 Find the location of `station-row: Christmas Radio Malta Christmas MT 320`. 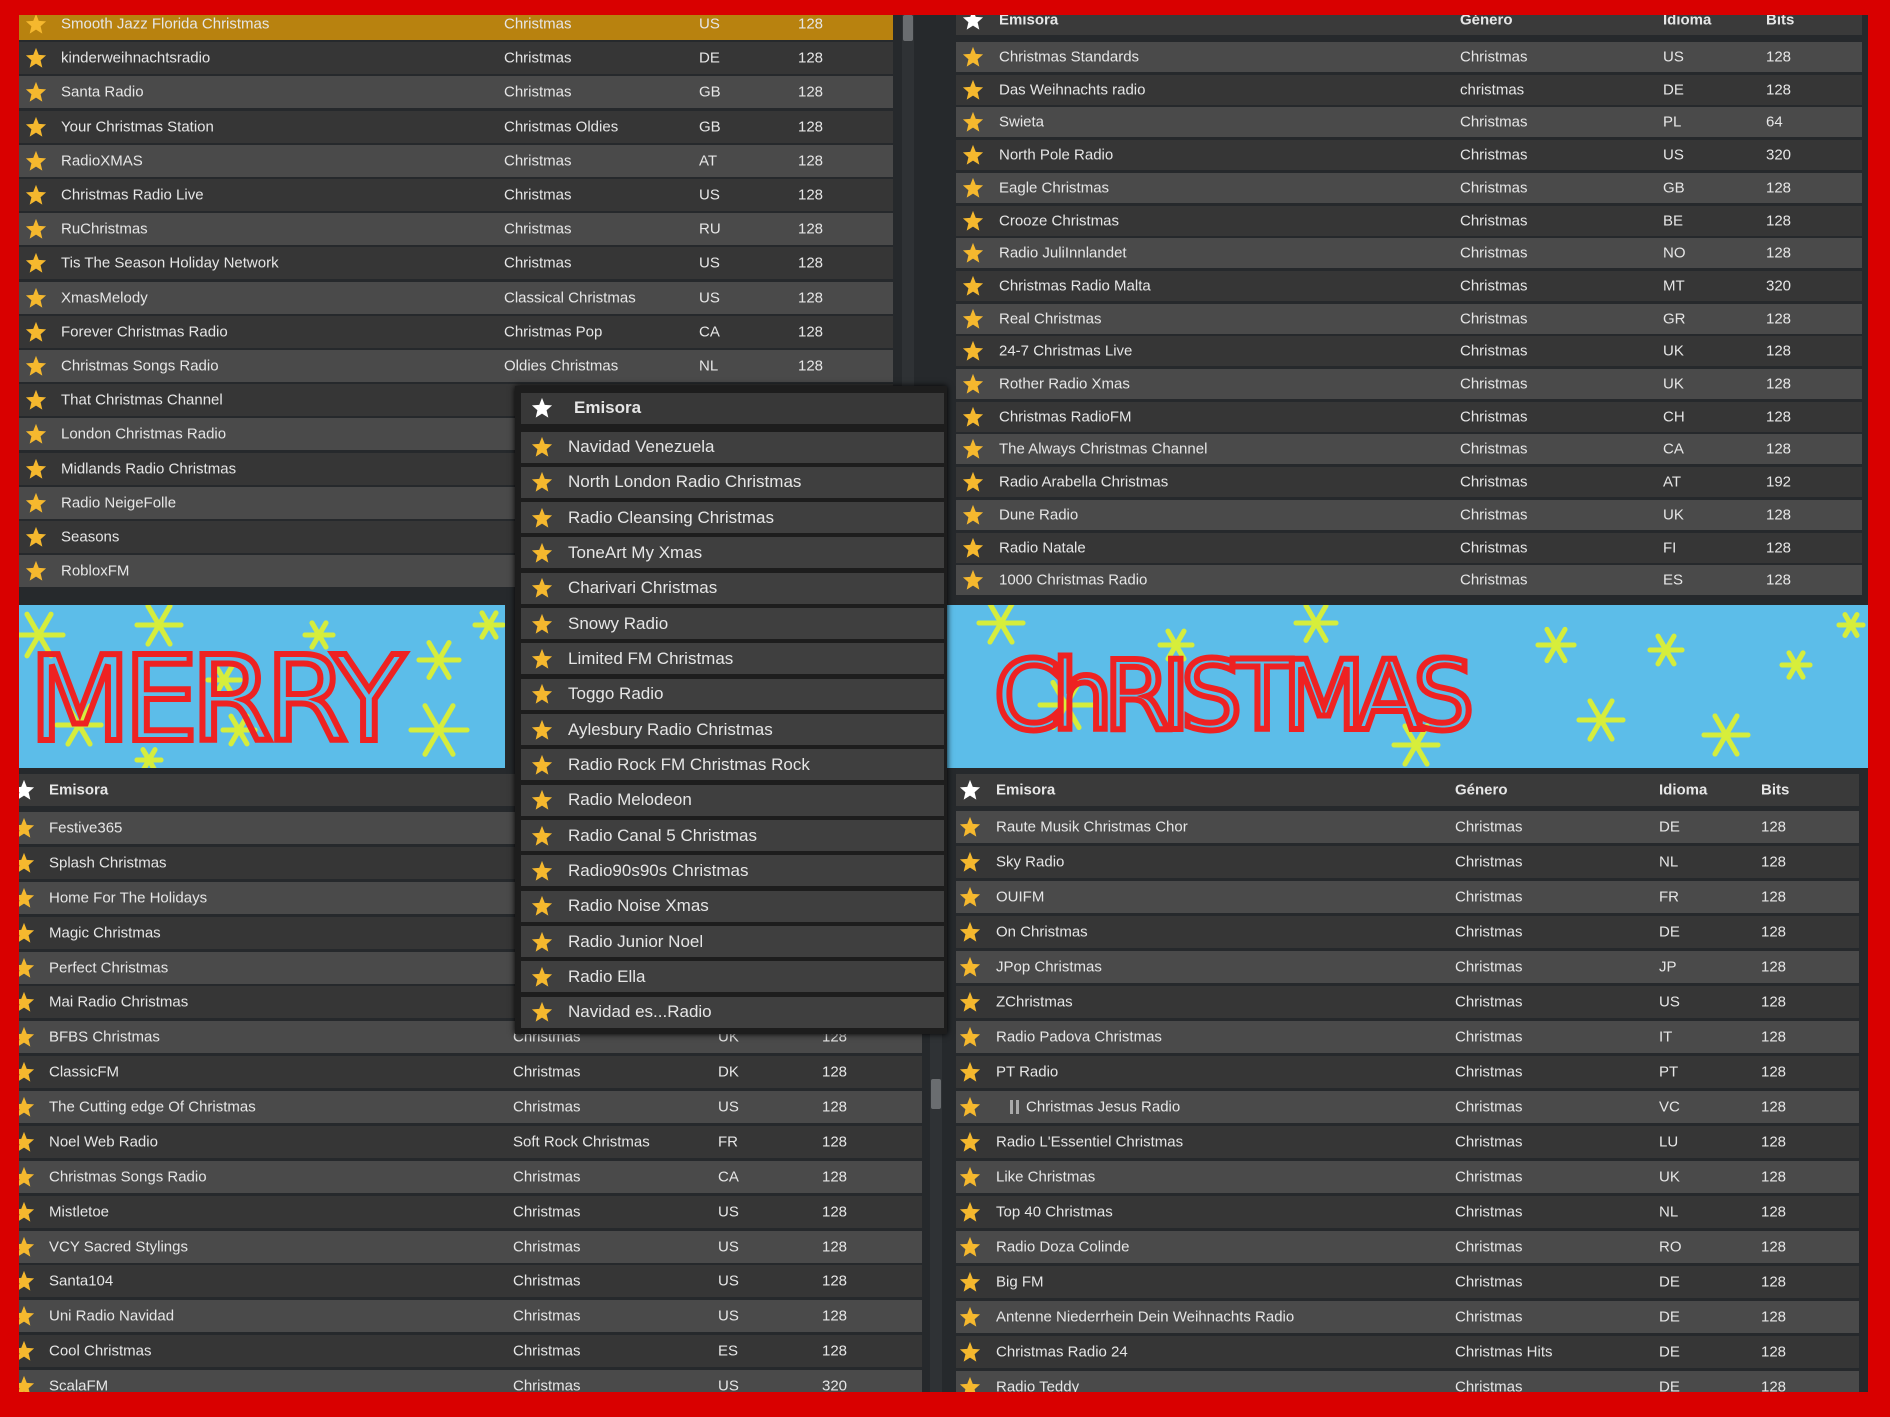

station-row: Christmas Radio Malta Christmas MT 320 is located at coordinates (1409, 285).